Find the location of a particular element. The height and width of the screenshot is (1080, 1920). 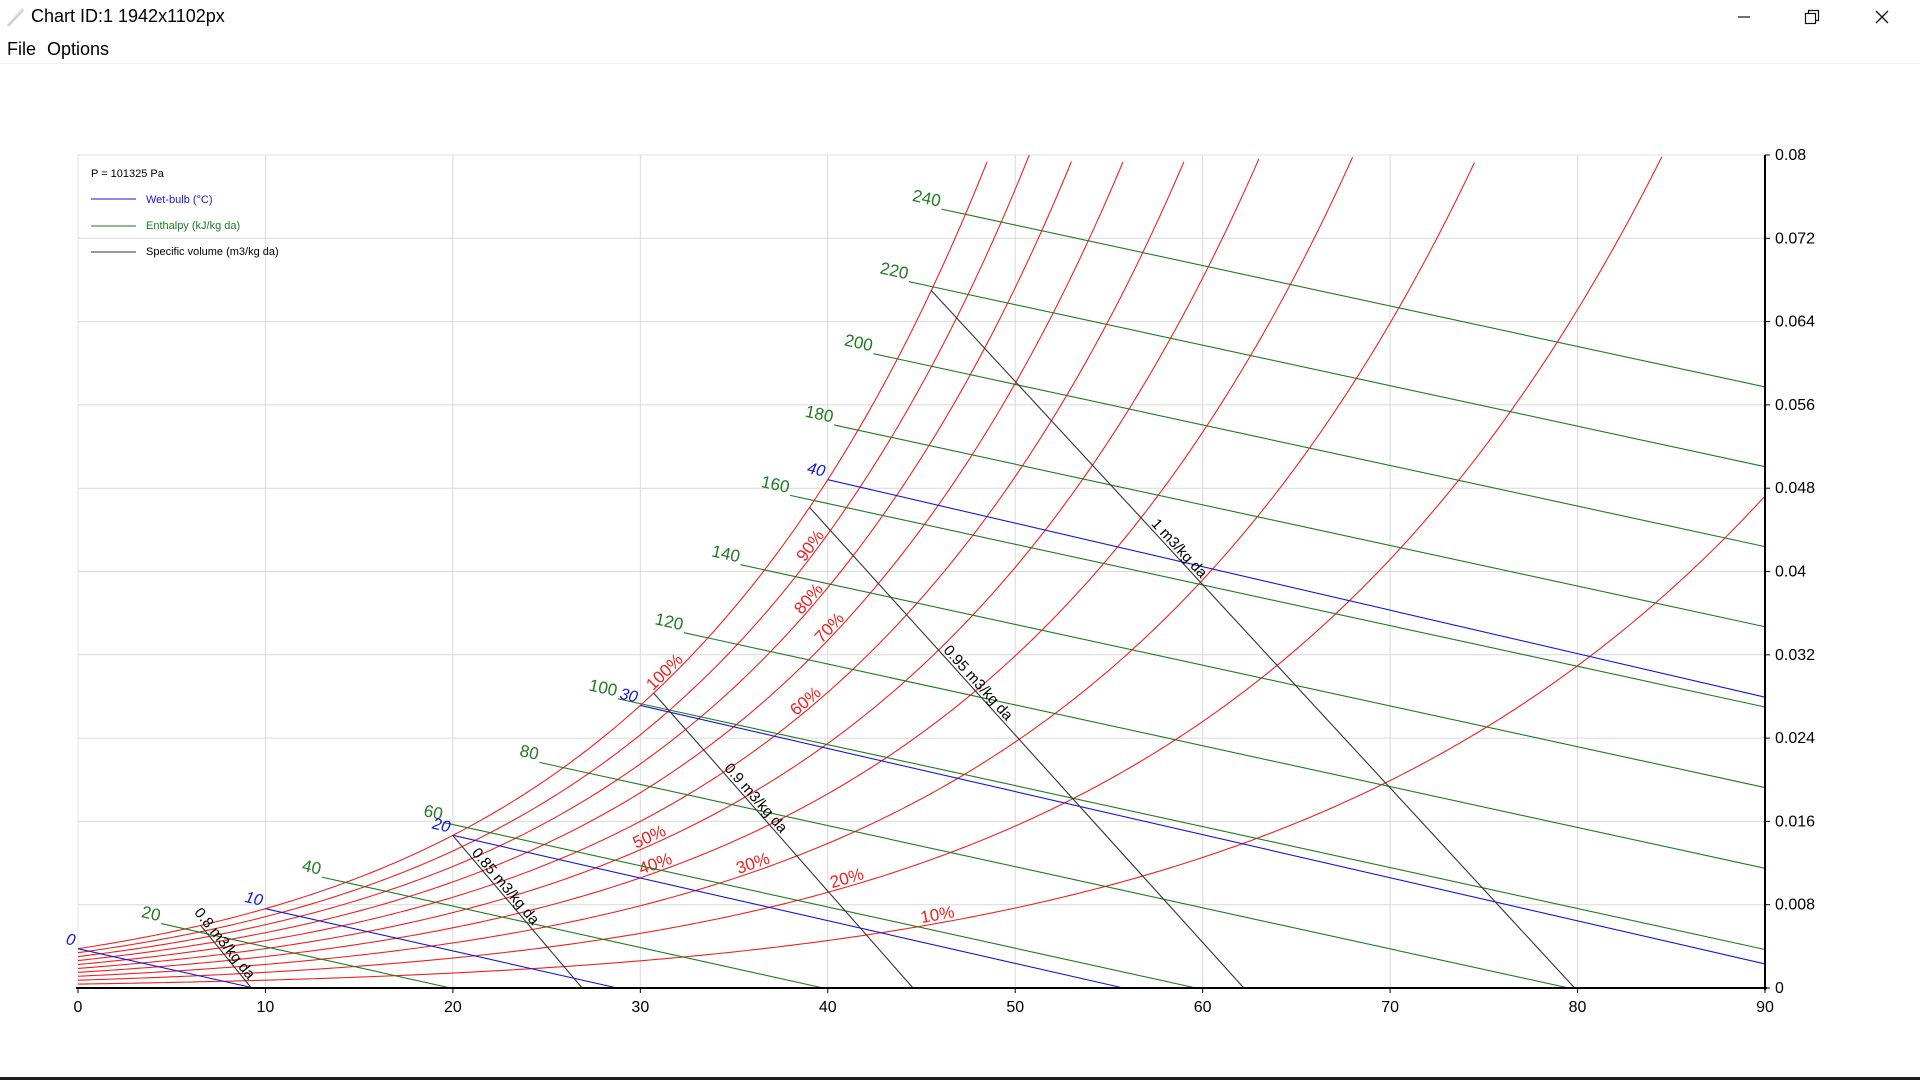

x-tick-label: 80 is located at coordinates (1578, 1007).